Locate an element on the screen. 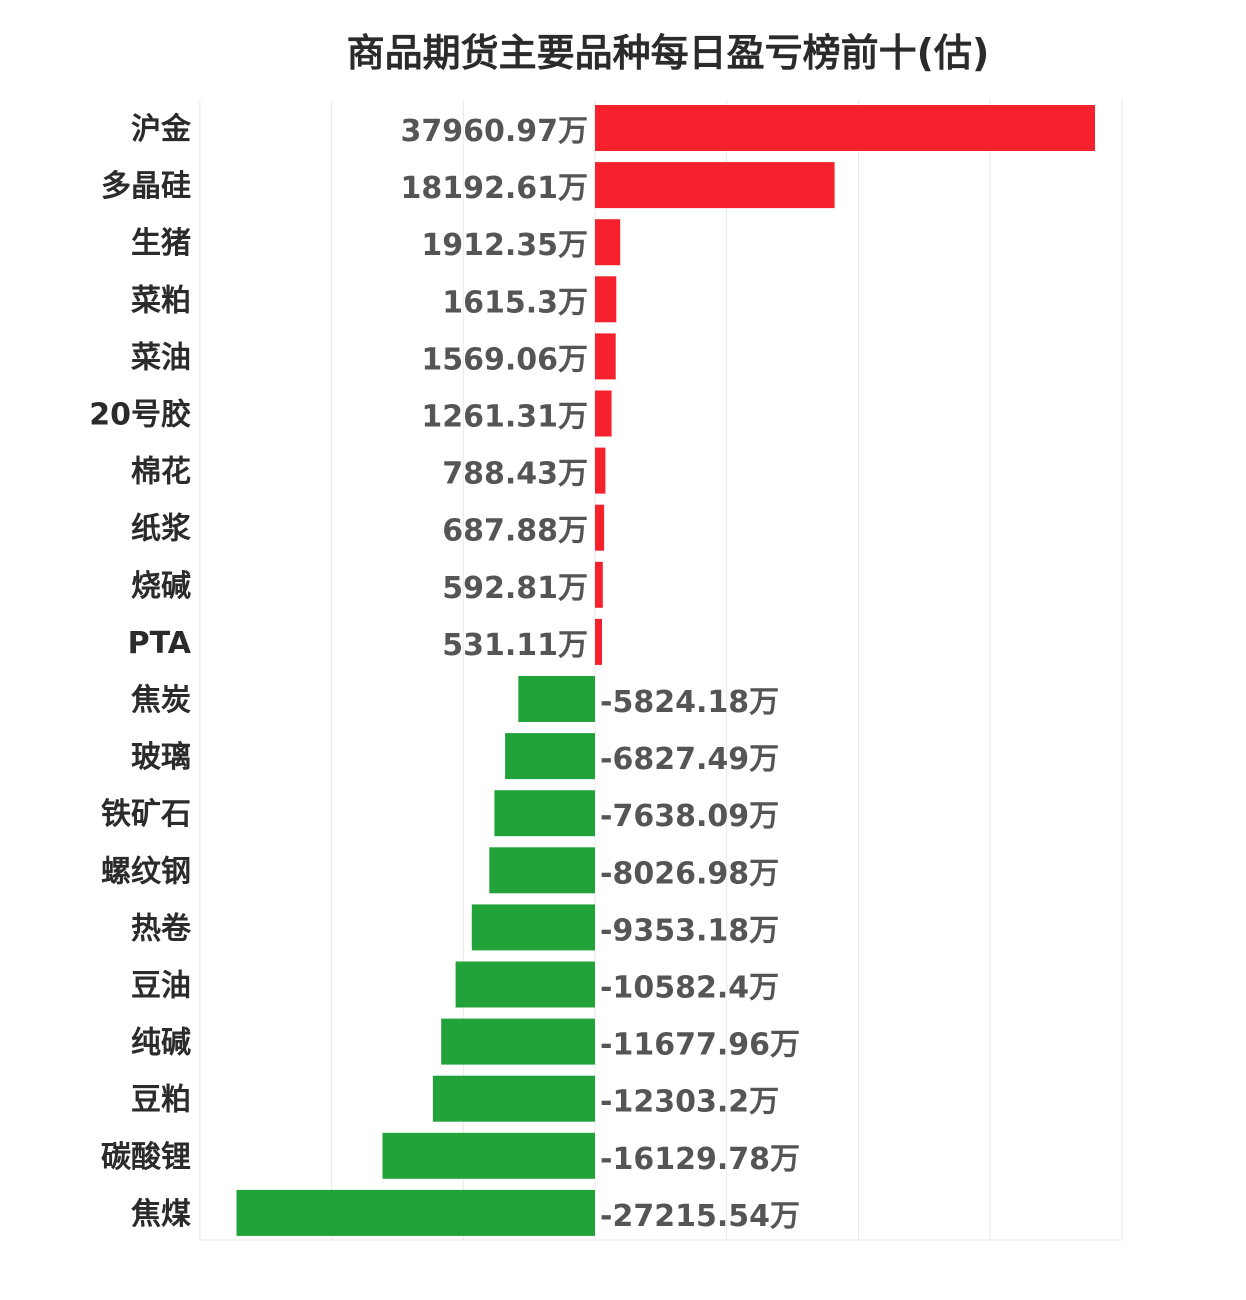  category-label: 烧碱 is located at coordinates (161, 586).